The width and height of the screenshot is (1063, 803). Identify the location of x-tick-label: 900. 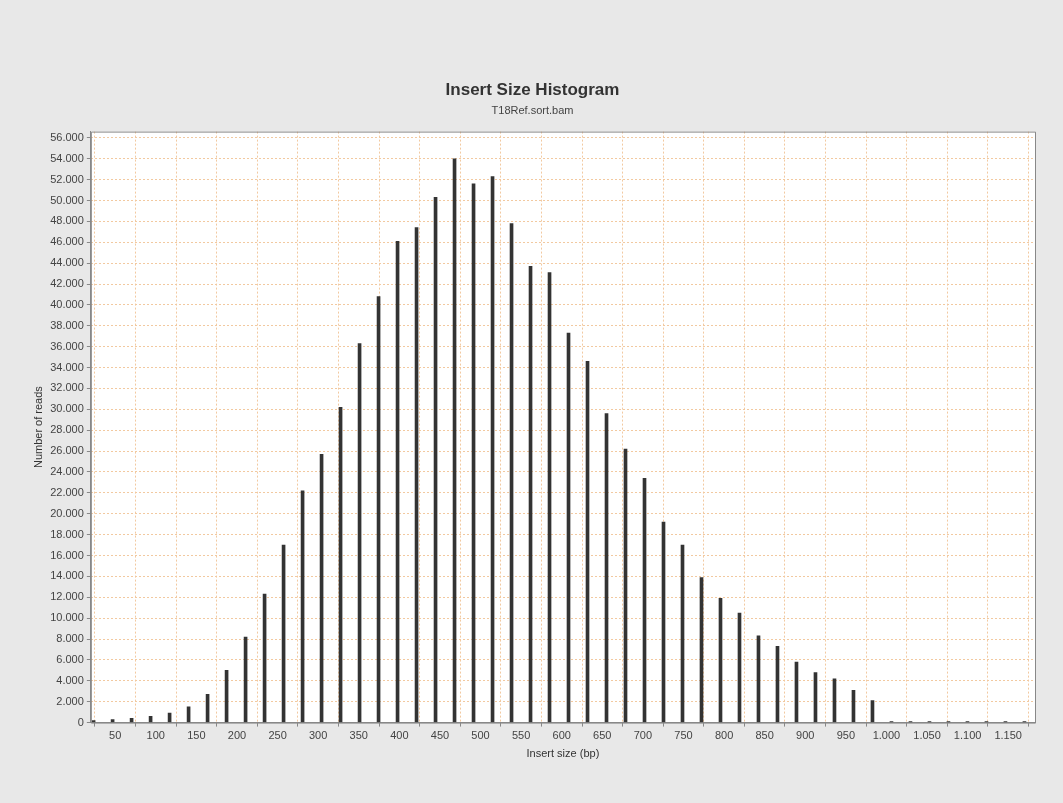
(805, 735).